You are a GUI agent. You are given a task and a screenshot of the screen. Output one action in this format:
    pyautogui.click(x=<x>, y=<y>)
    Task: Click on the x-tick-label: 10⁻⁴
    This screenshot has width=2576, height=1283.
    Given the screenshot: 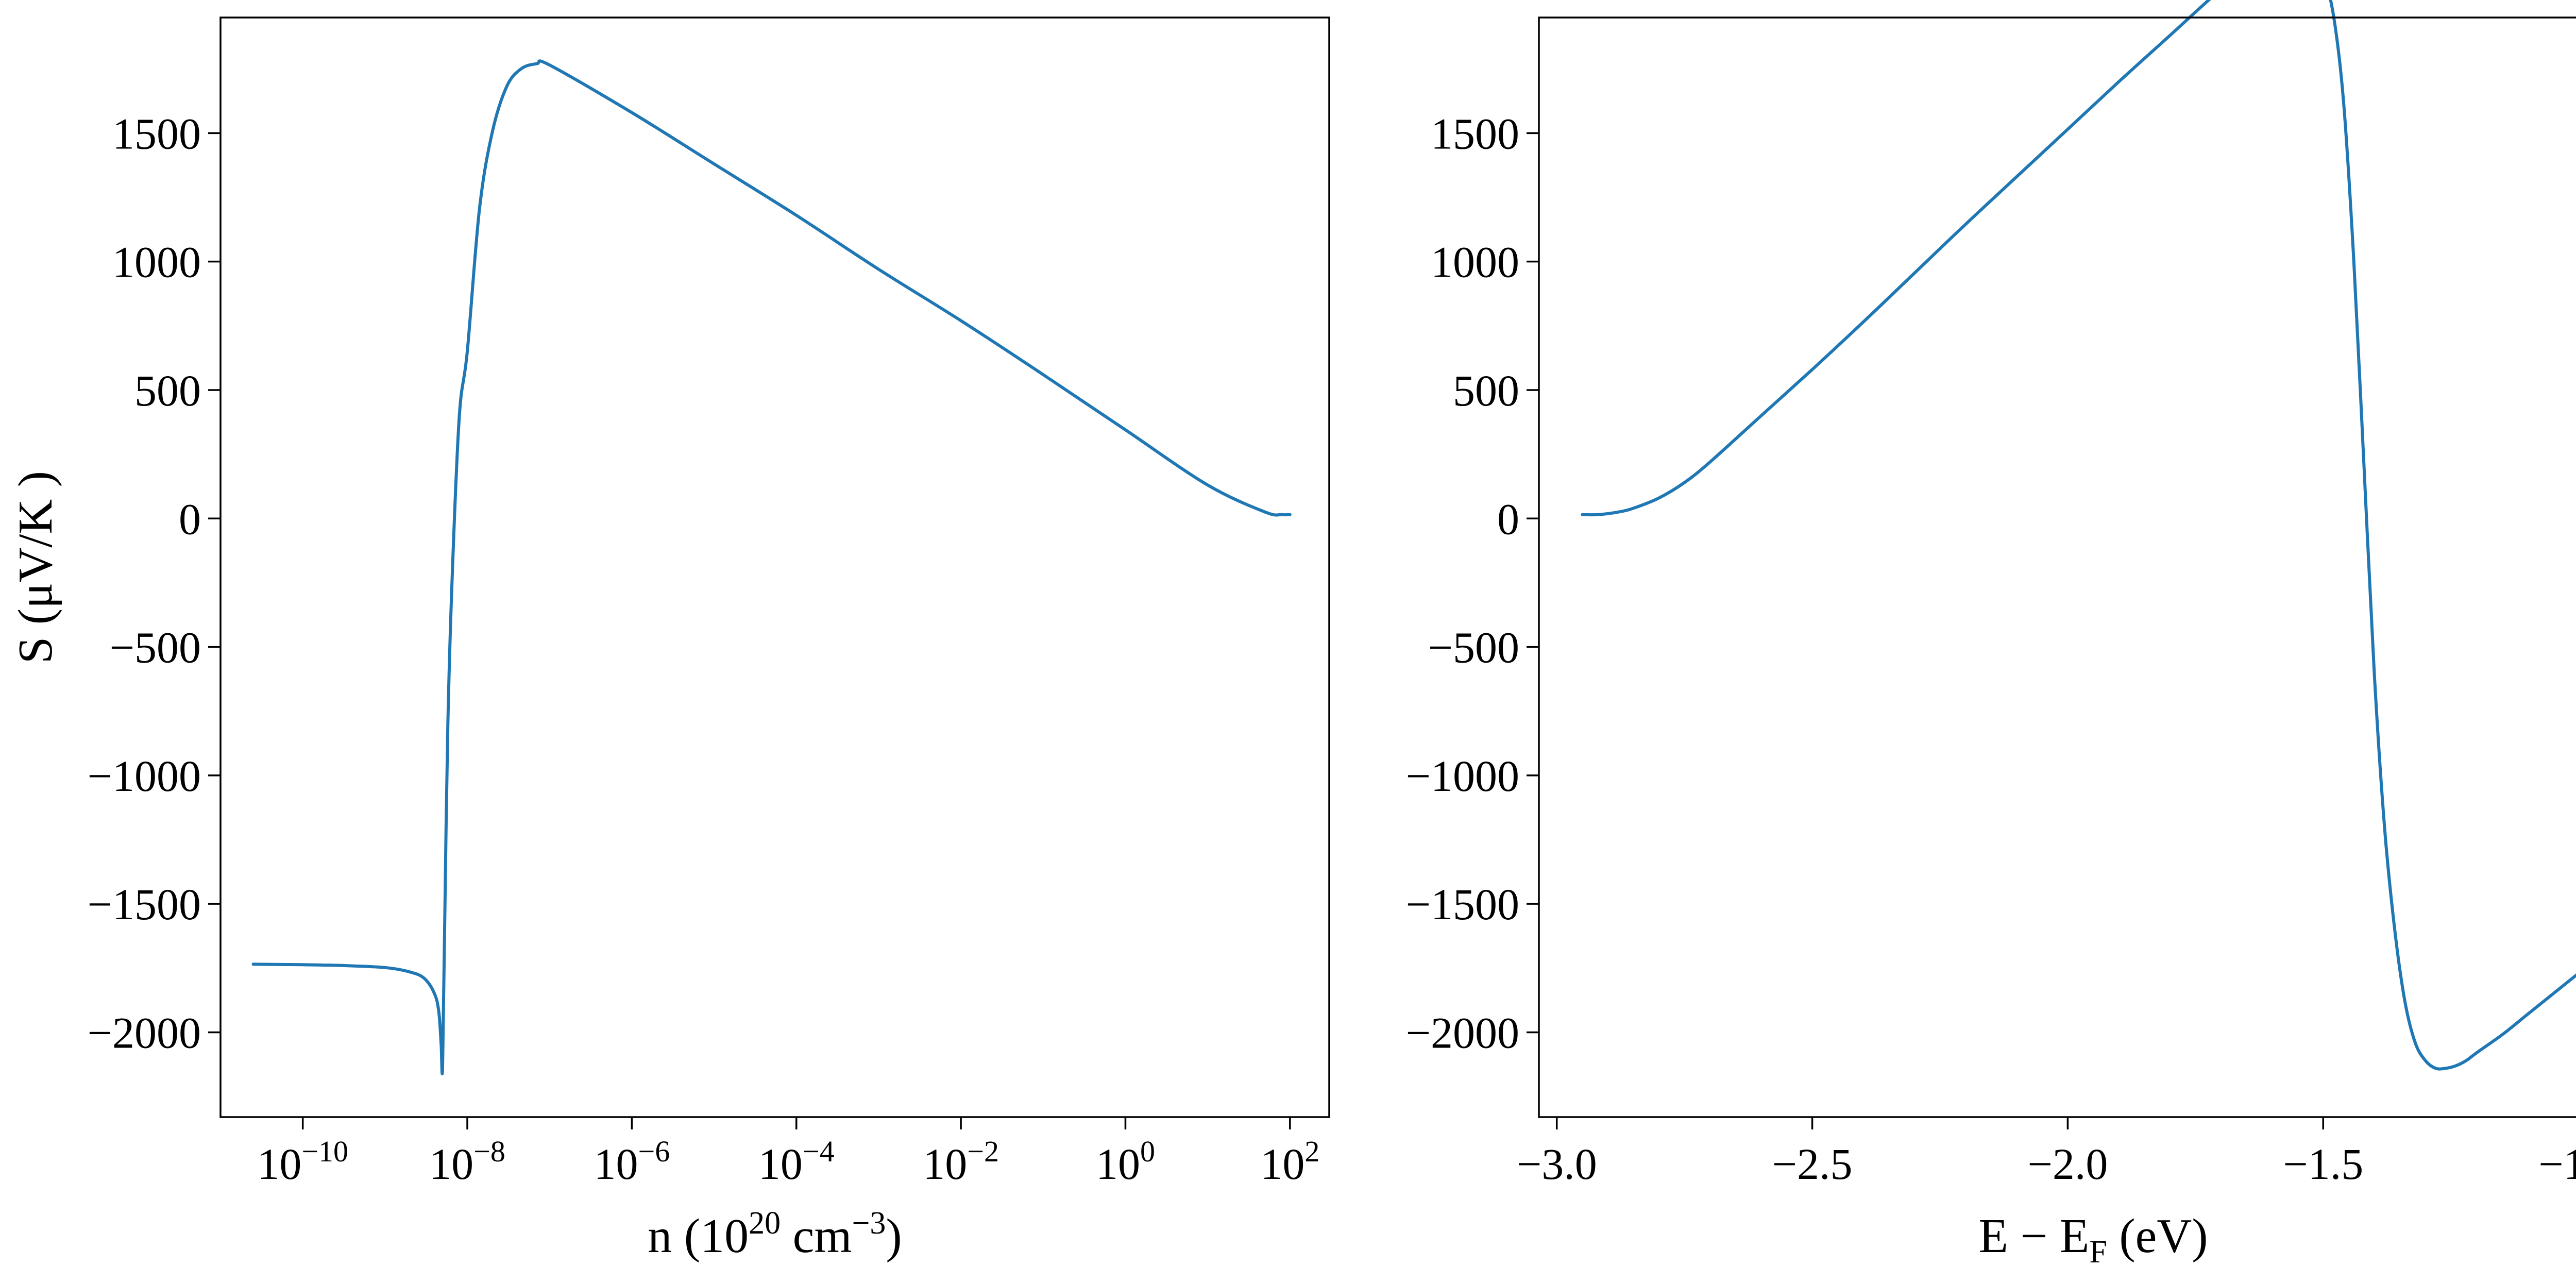 What is the action you would take?
    pyautogui.click(x=796, y=1162)
    